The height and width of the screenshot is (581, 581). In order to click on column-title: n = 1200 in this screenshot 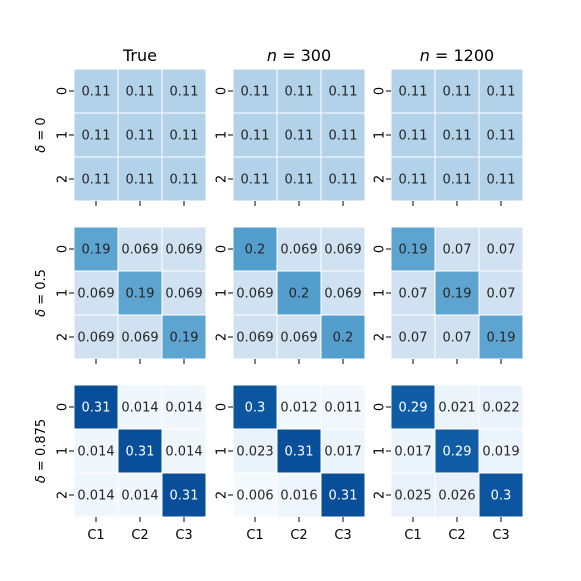, I will do `click(457, 55)`.